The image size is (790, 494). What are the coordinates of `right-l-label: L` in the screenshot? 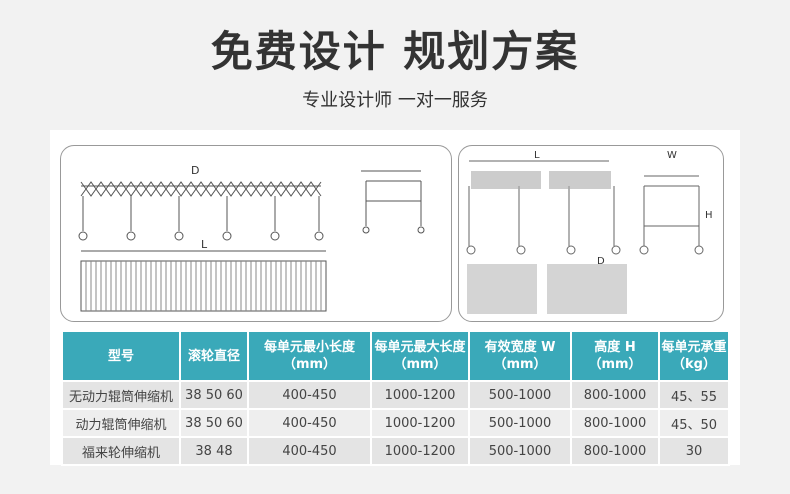 It's located at (537, 155).